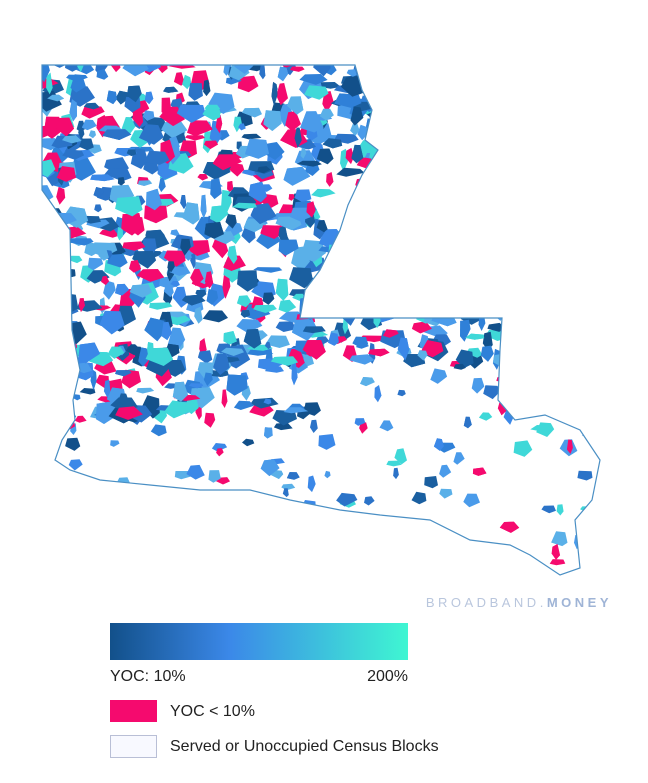 The width and height of the screenshot is (648, 783). I want to click on low-yoc-swatch, so click(133, 711).